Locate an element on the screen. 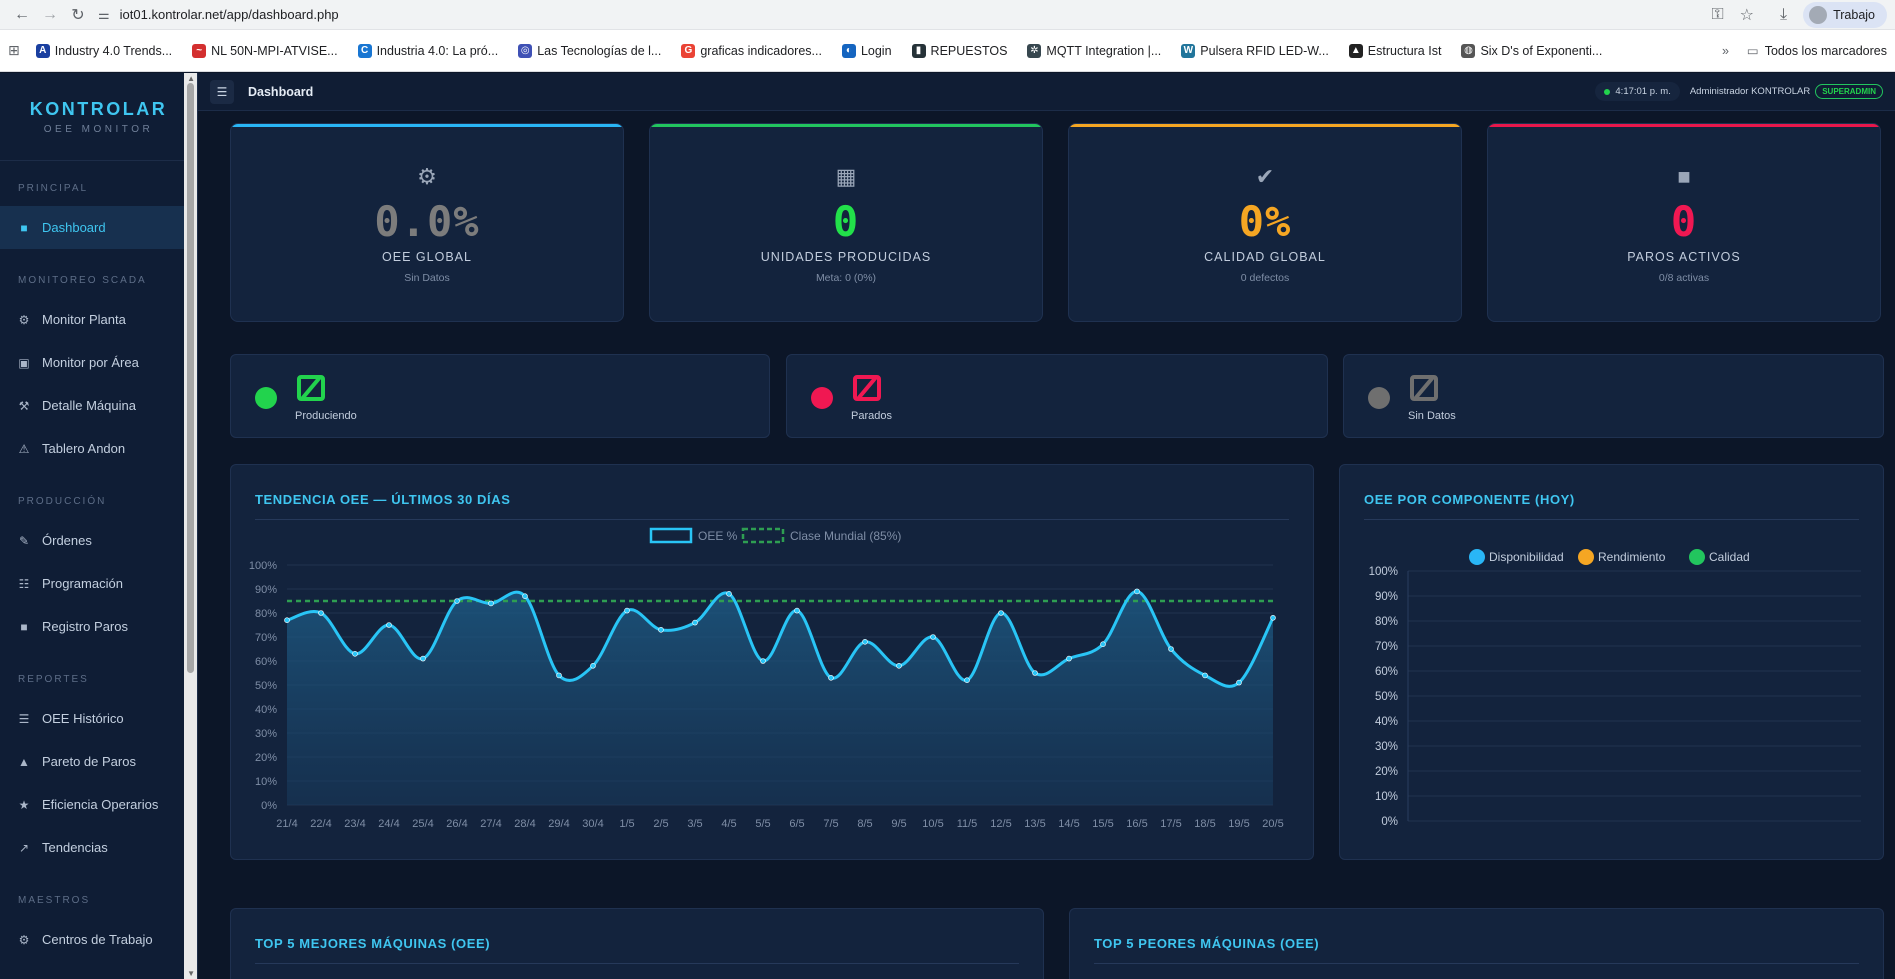 Image resolution: width=1895 pixels, height=979 pixels. sidebar-item-eficiencia-operarios: ★ Eficiencia Operarios is located at coordinates (98, 804).